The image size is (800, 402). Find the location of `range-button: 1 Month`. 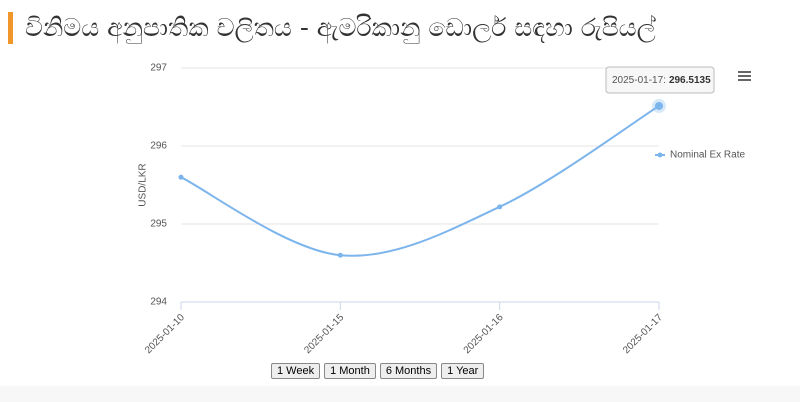

range-button: 1 Month is located at coordinates (350, 371).